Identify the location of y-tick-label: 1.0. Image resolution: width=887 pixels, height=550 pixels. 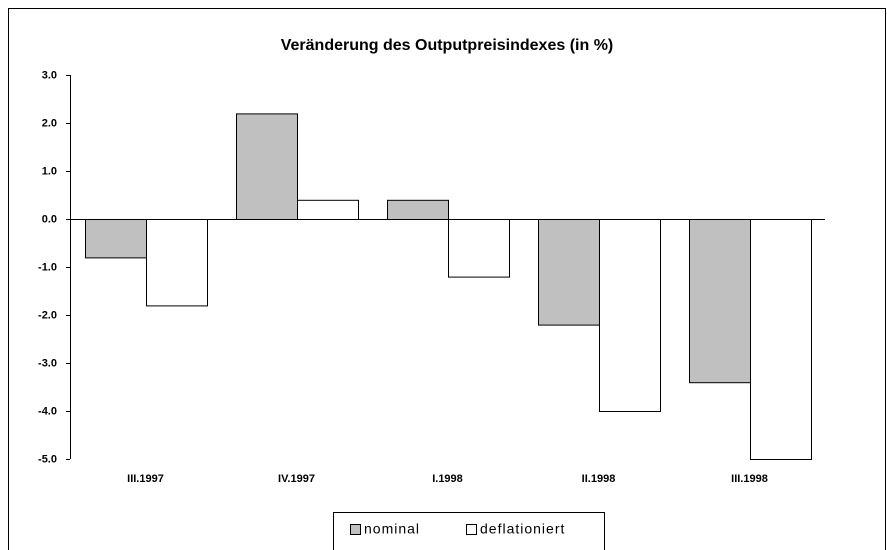
(49, 171).